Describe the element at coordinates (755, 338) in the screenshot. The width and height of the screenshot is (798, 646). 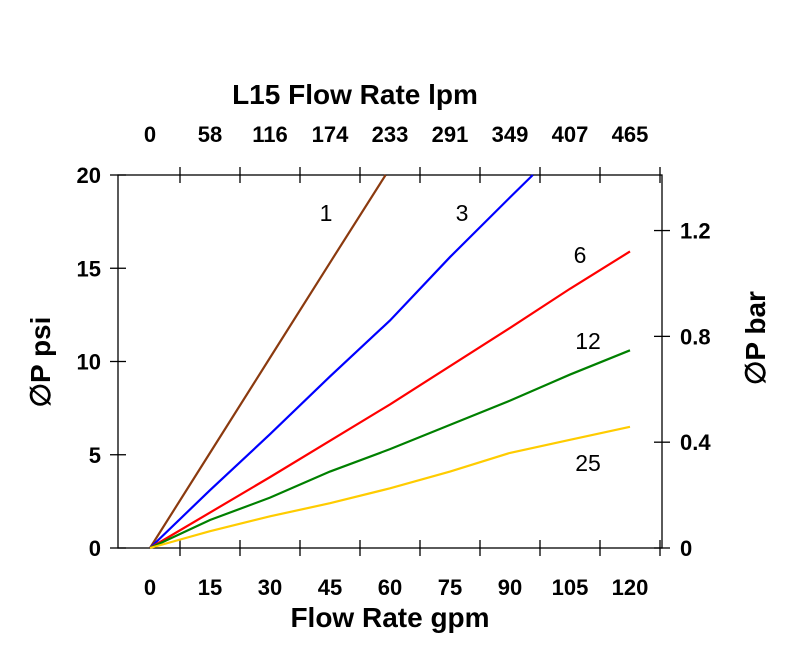
I see `y-right-axis-title: ∅P bar` at that location.